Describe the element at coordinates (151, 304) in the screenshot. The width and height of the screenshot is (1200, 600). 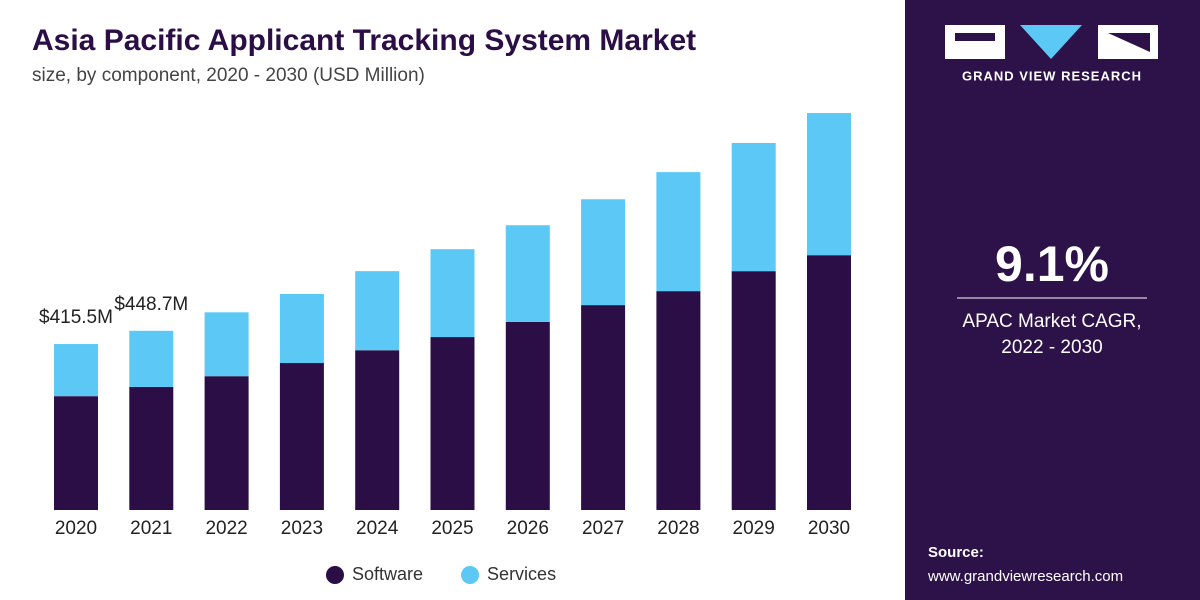
I see `total-label: $448.7M` at that location.